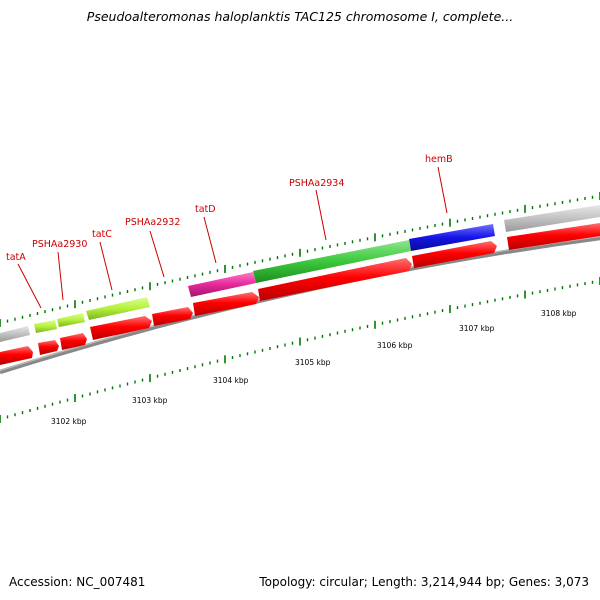 The height and width of the screenshot is (600, 600). I want to click on kbp-label-3104: 3104 kbp, so click(231, 380).